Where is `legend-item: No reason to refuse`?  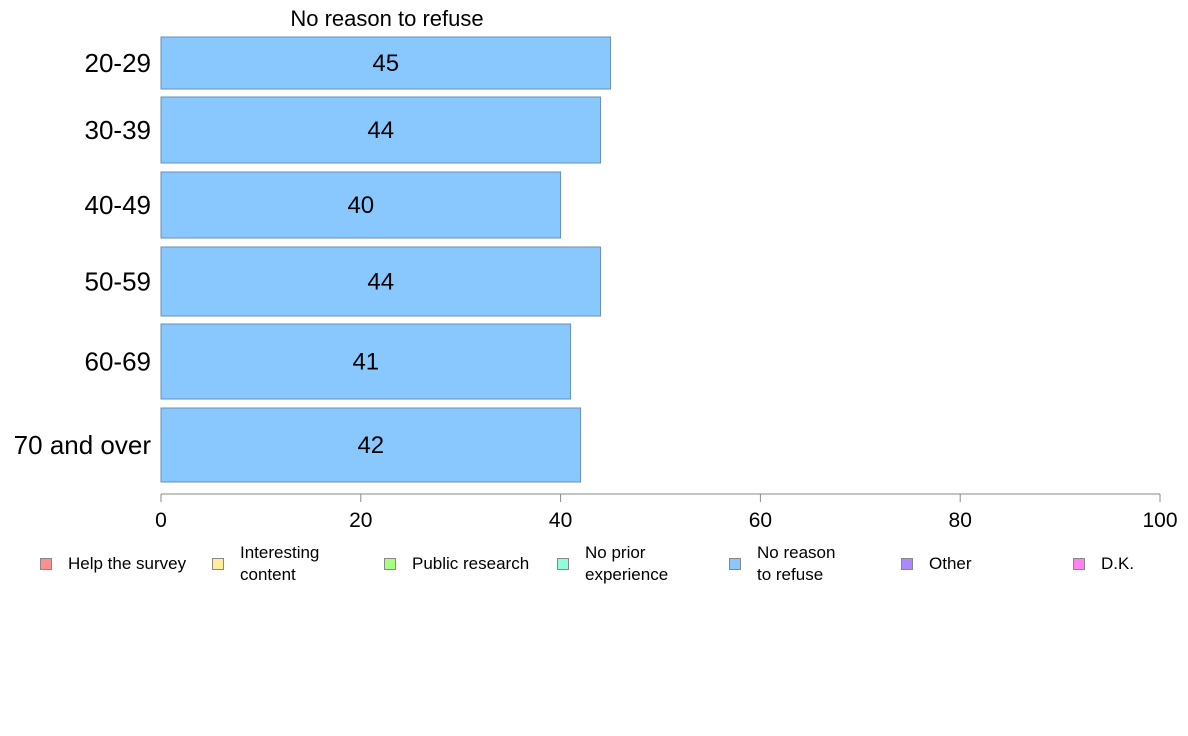 legend-item: No reason to refuse is located at coordinates (782, 564).